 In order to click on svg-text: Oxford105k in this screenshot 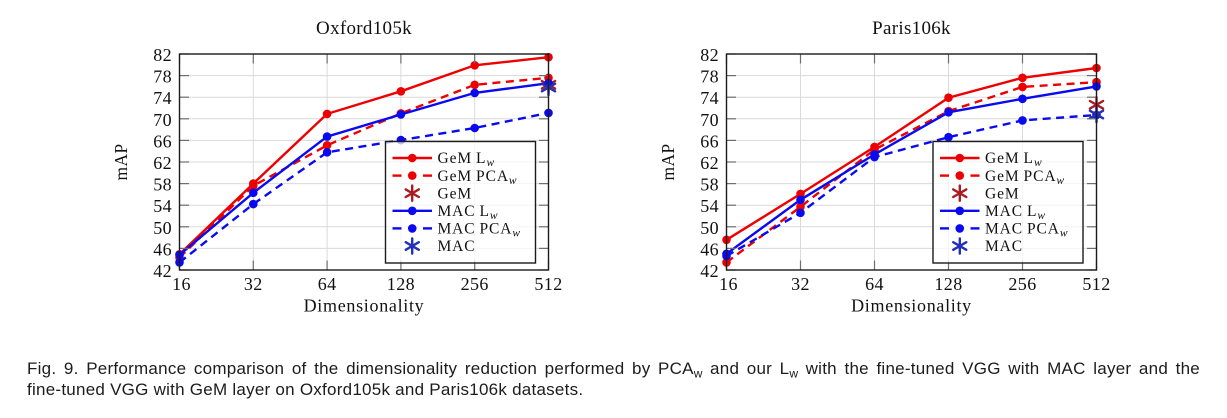, I will do `click(364, 28)`.